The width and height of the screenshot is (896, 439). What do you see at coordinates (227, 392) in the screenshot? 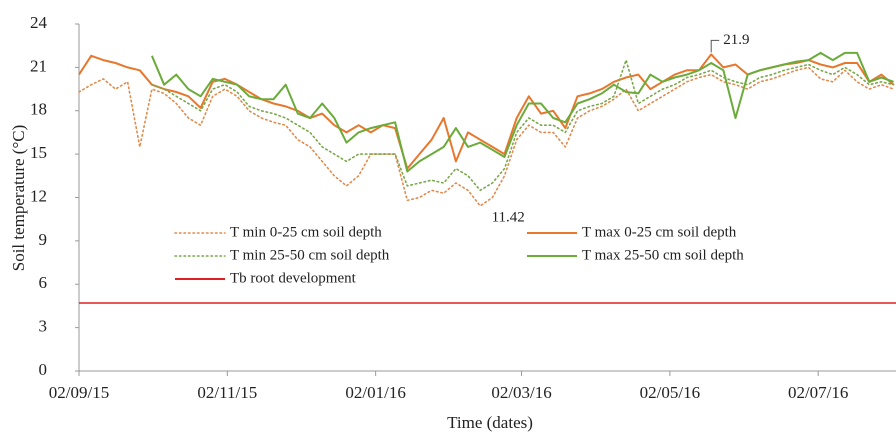
I see `x-tick-label: 02/11/15` at bounding box center [227, 392].